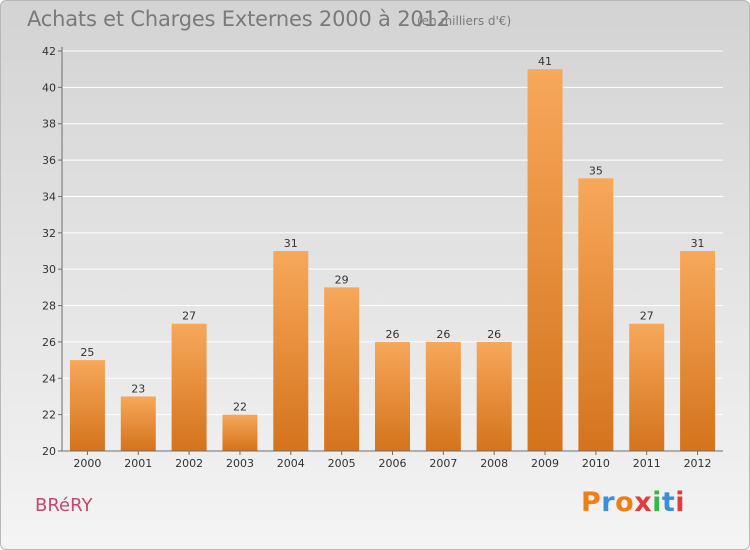 This screenshot has height=550, width=750. Describe the element at coordinates (240, 407) in the screenshot. I see `bar-value-label: 22` at that location.